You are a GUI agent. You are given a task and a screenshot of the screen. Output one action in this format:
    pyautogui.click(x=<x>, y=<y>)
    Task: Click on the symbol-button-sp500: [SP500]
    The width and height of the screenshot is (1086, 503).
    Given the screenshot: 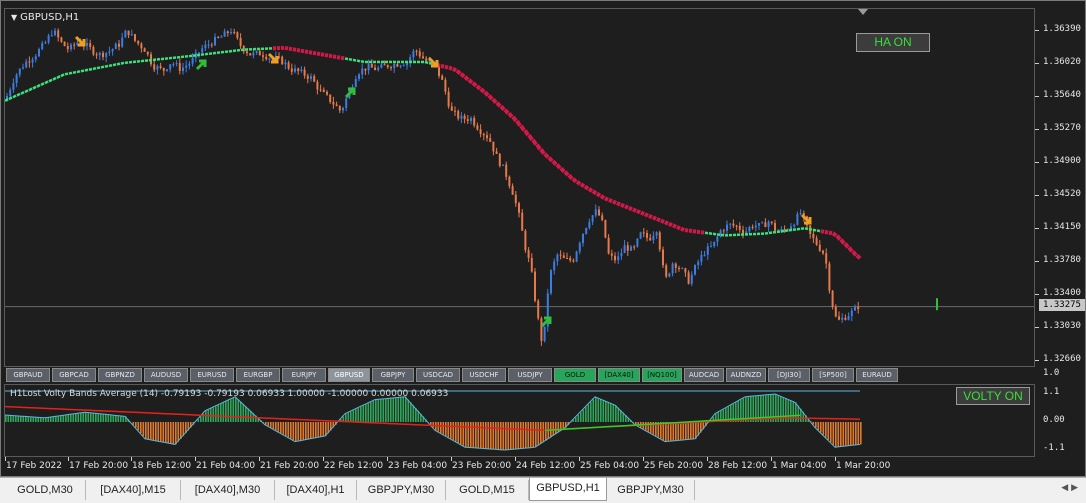 What is the action you would take?
    pyautogui.click(x=833, y=375)
    